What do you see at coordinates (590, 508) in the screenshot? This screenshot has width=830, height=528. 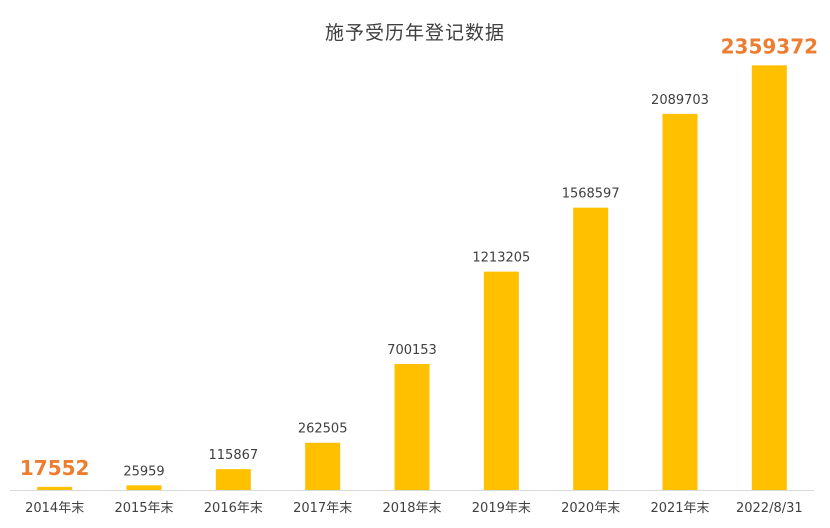 I see `x-tick-label: 2020年末` at bounding box center [590, 508].